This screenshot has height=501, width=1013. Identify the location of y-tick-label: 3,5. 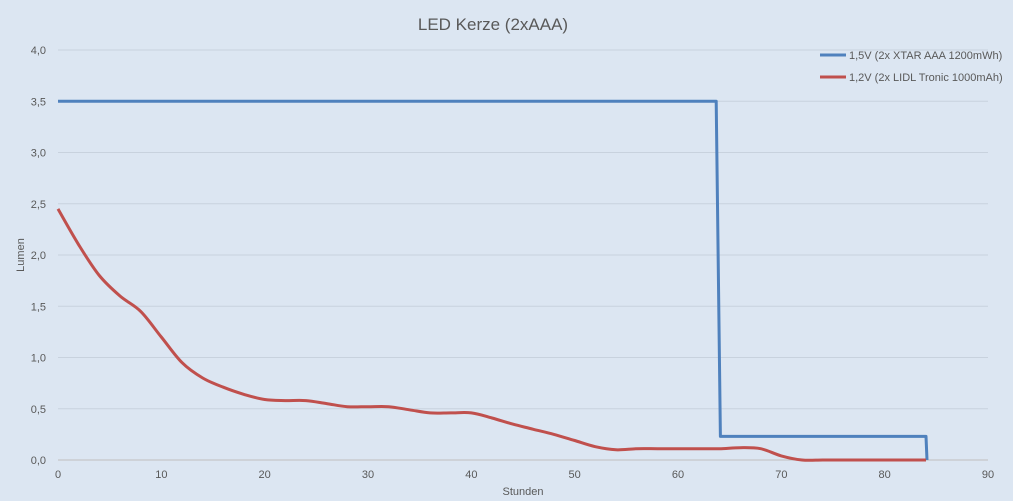
(38, 102).